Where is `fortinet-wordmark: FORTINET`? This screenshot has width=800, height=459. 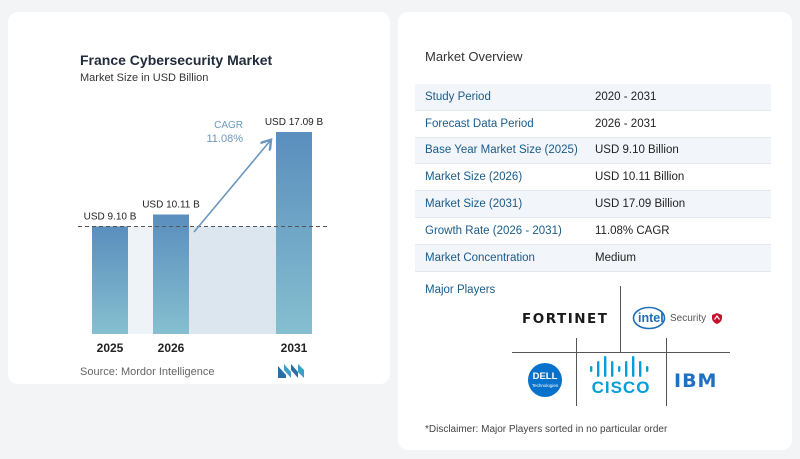 fortinet-wordmark: FORTINET is located at coordinates (565, 319).